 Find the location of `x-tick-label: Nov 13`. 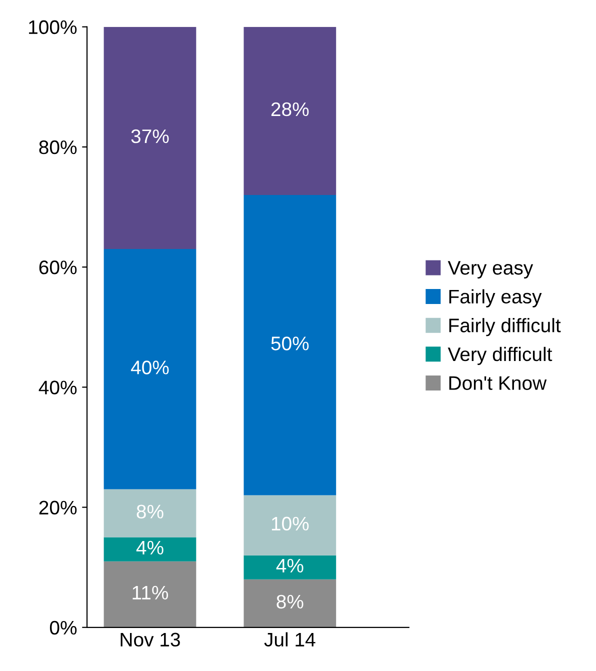

x-tick-label: Nov 13 is located at coordinates (150, 639).